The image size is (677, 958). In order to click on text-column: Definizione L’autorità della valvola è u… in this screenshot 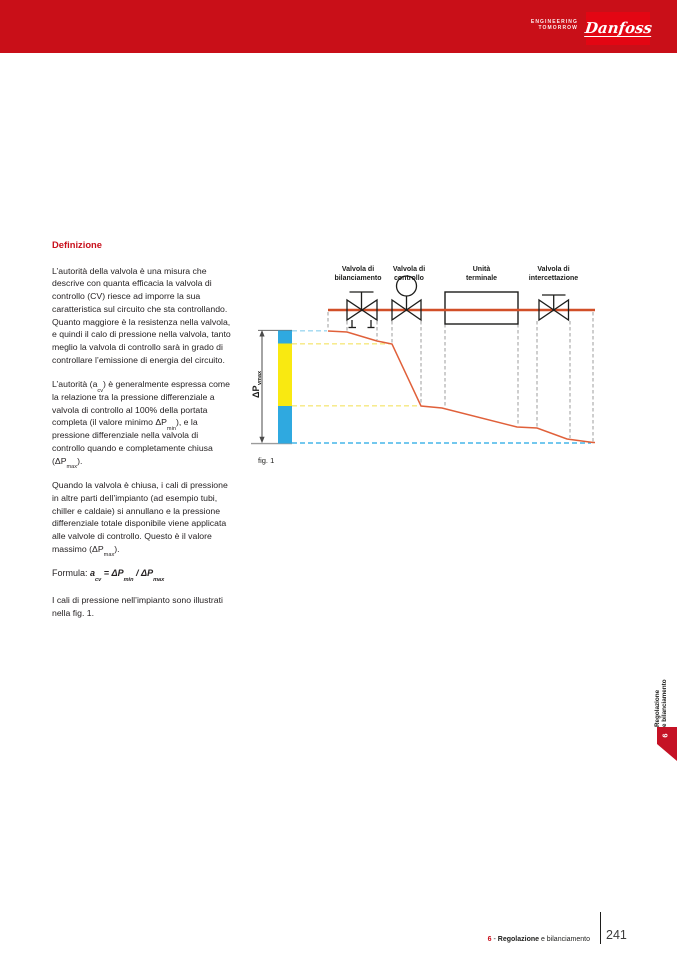, I will do `click(141, 435)`.